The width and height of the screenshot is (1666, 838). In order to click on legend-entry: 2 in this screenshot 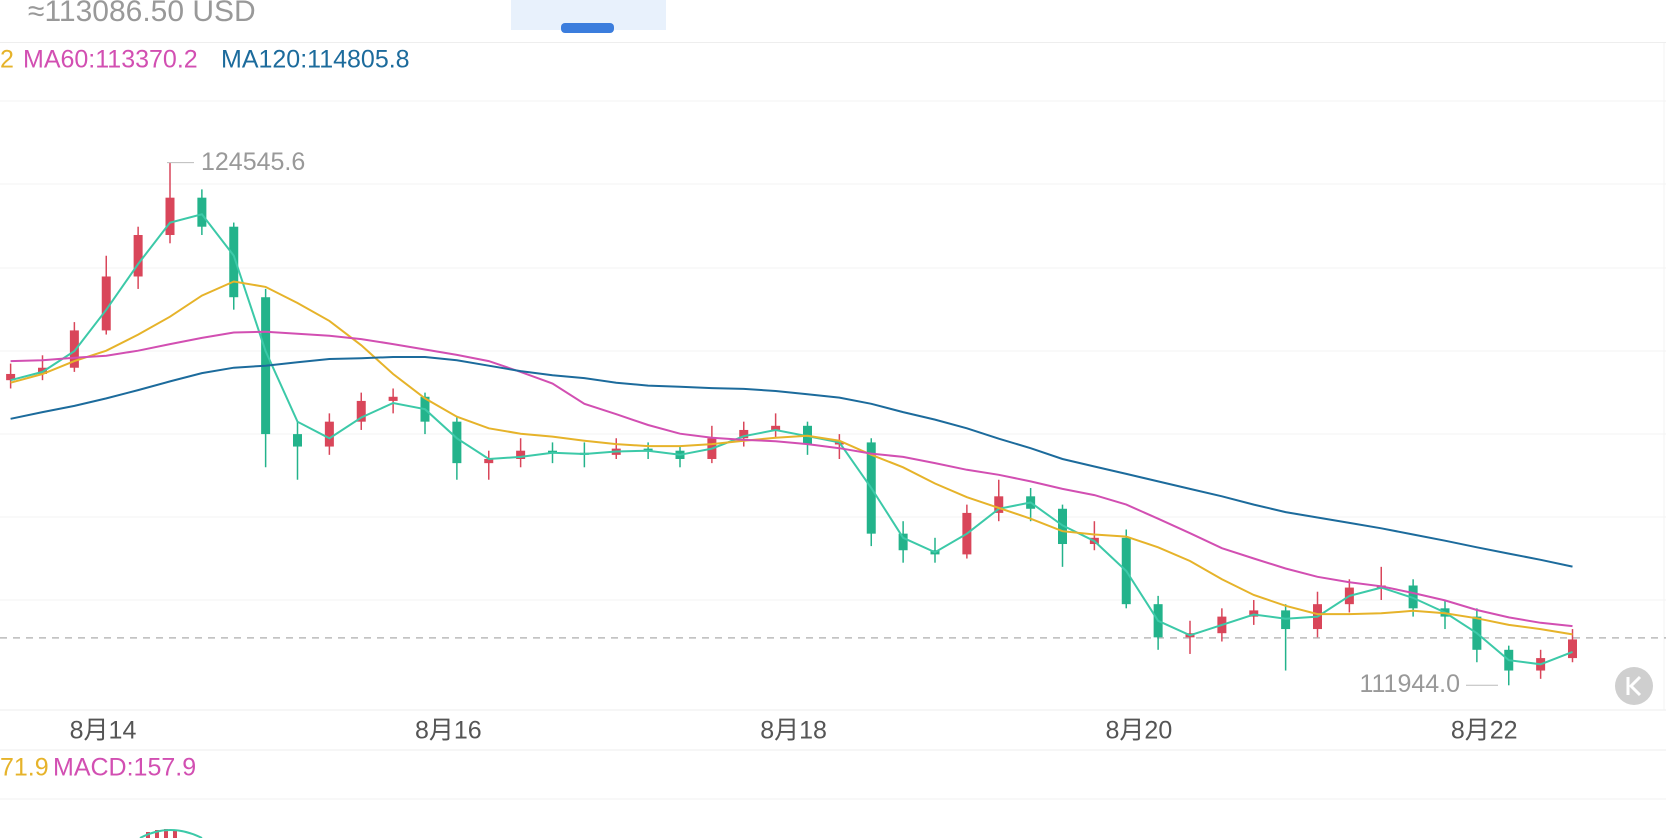, I will do `click(7, 60)`.